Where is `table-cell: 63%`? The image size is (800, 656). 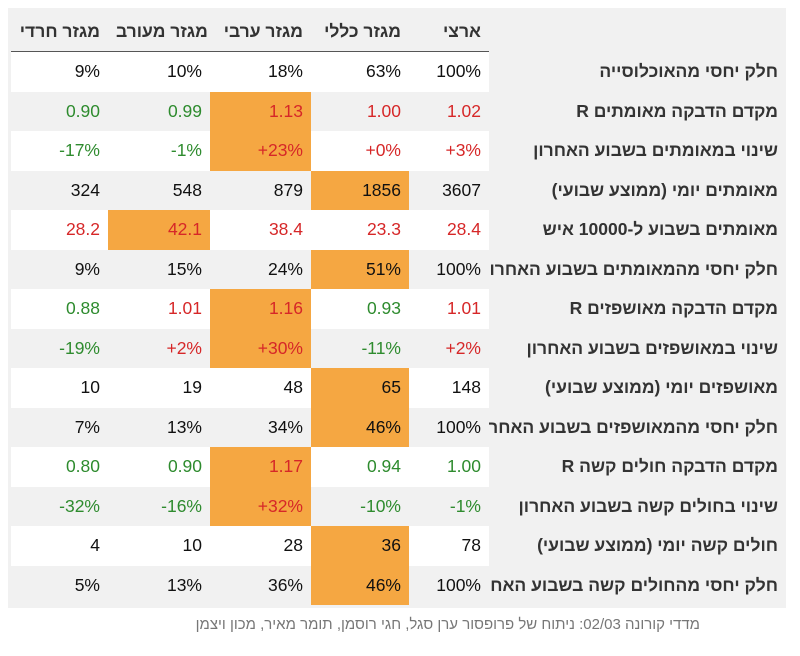
table-cell: 63% is located at coordinates (360, 71).